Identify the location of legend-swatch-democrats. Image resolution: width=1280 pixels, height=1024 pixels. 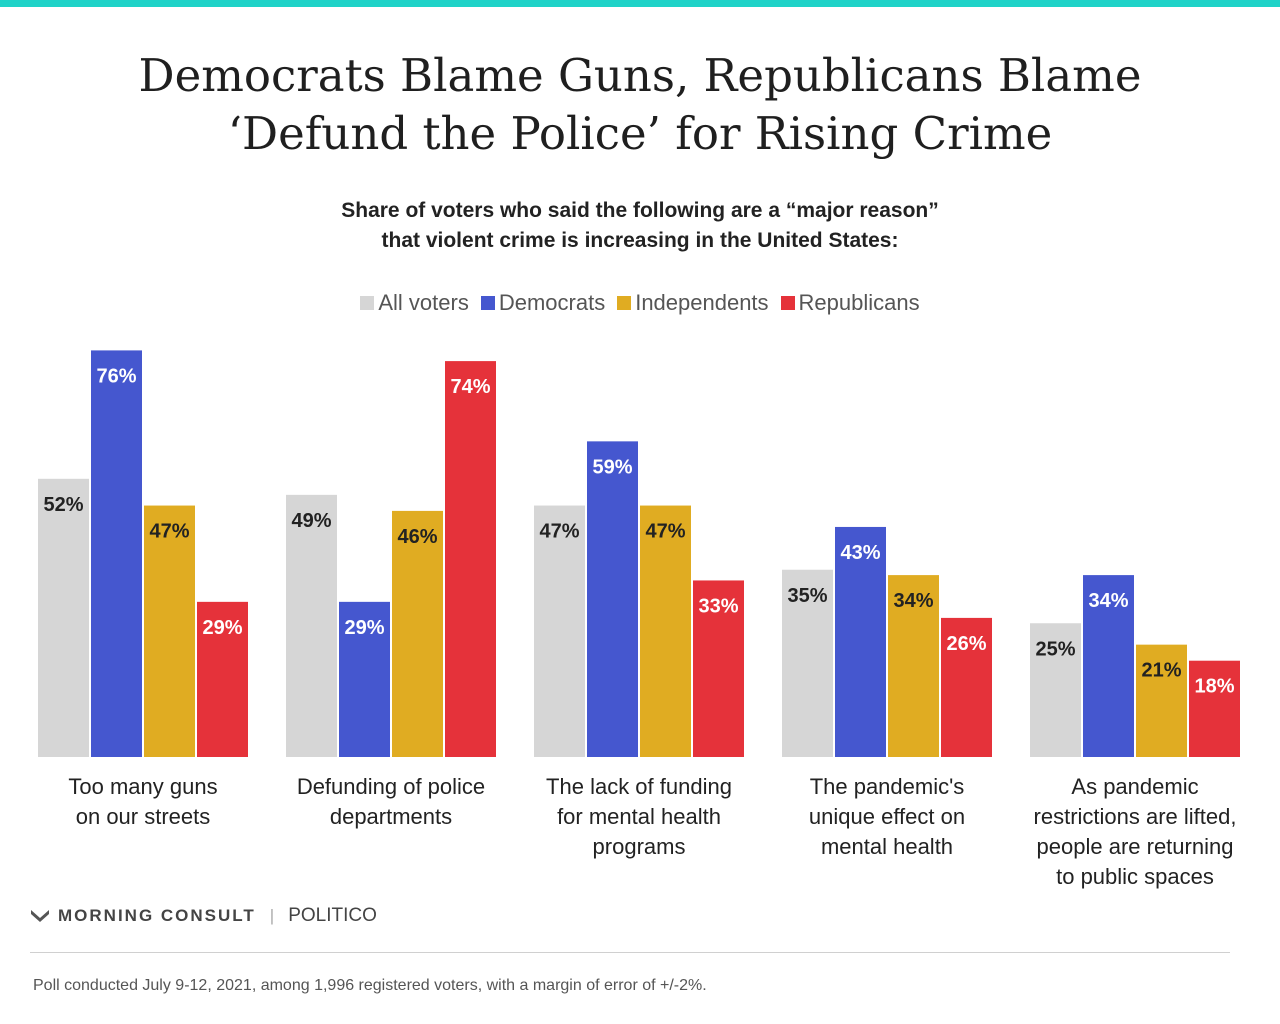
(487, 303).